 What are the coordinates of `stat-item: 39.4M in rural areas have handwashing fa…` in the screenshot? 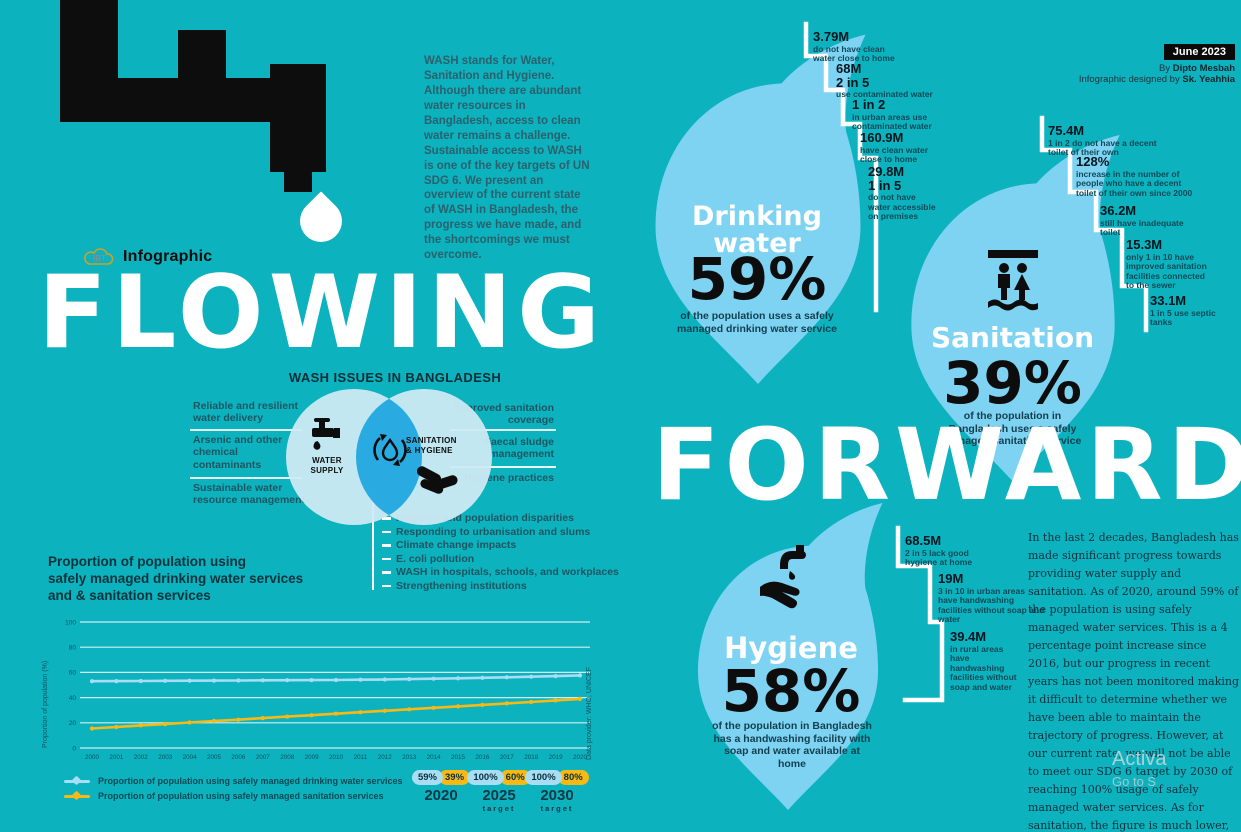 It's located at (983, 660).